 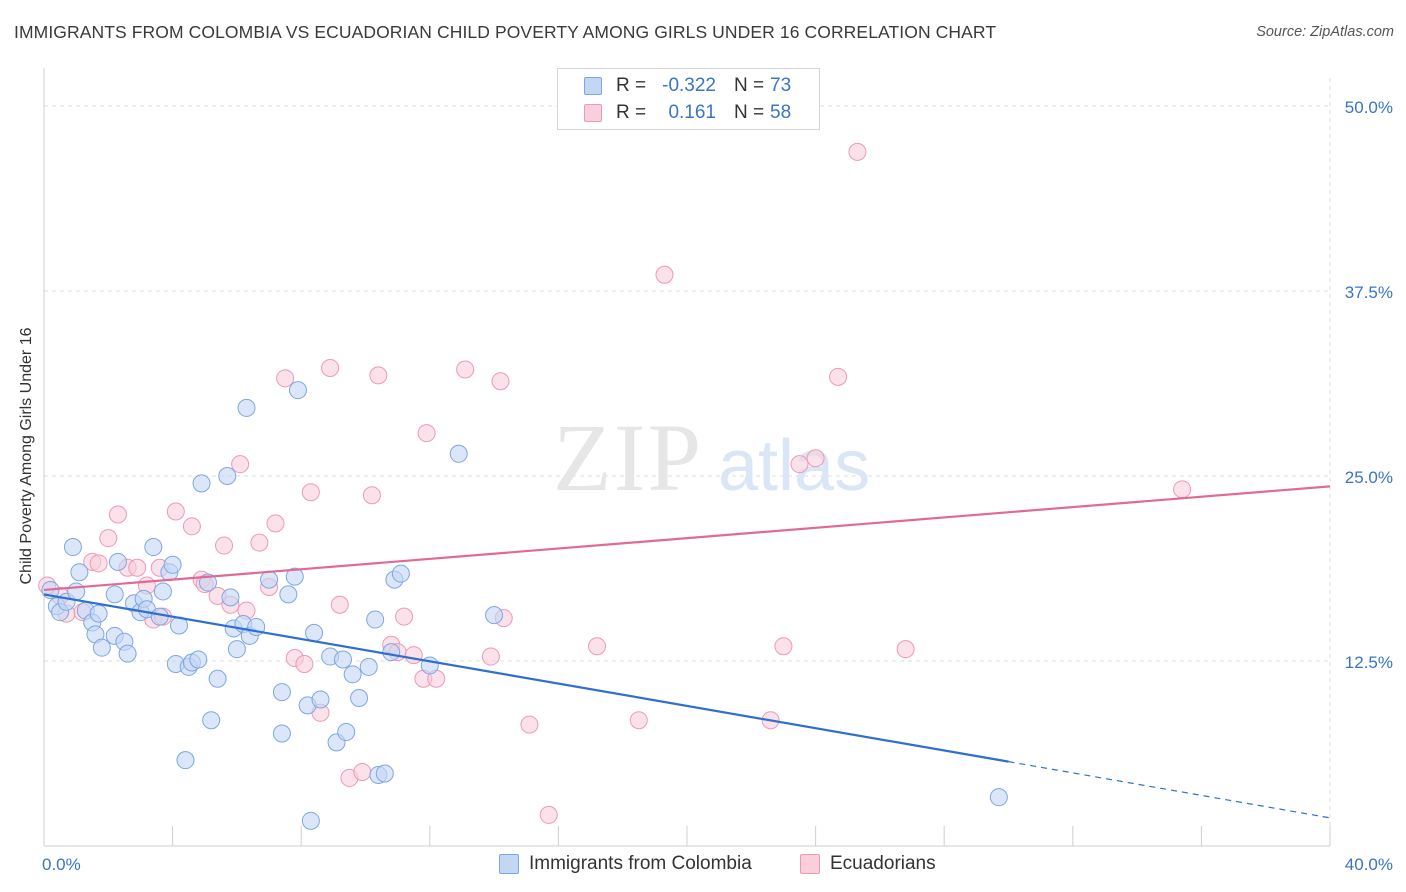 I want to click on legend-swatch-ecuadorians, so click(x=593, y=113).